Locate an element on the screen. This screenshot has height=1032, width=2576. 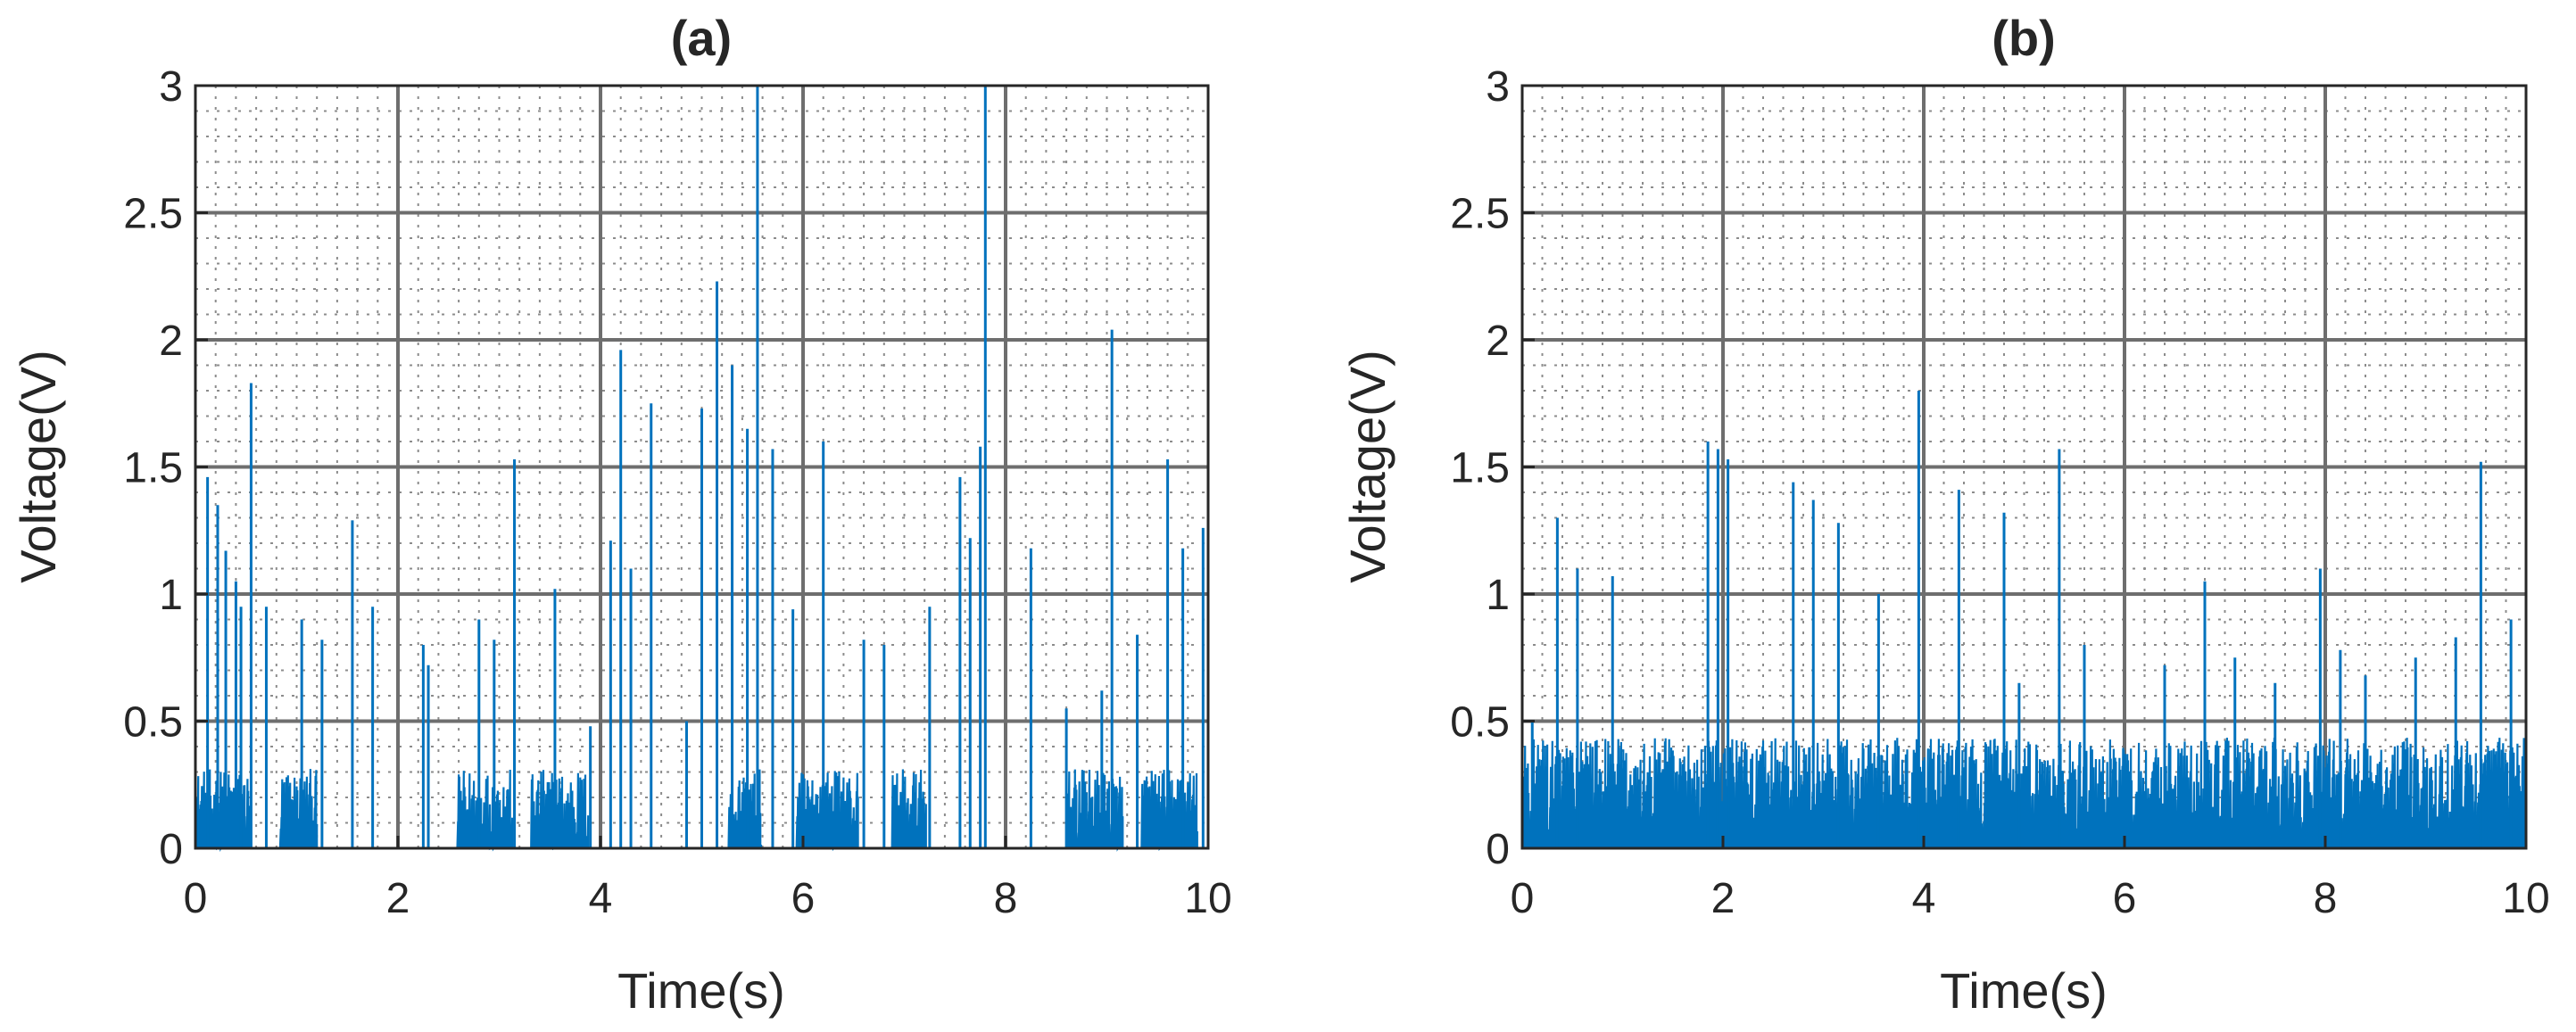
y-axis-label-a: Voltage(V) is located at coordinates (38, 466).